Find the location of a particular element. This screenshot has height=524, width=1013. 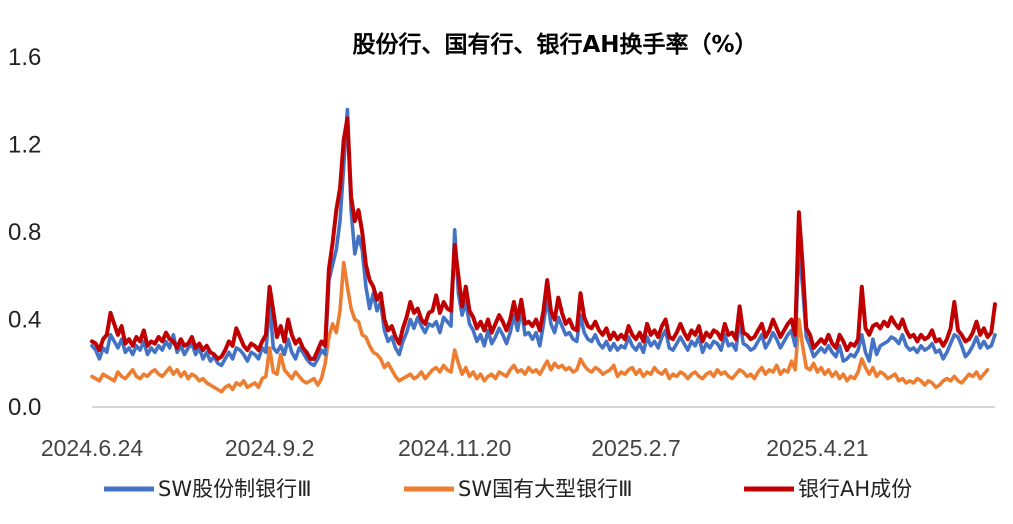

x-tick-label: 2025.4.21 is located at coordinates (817, 448).